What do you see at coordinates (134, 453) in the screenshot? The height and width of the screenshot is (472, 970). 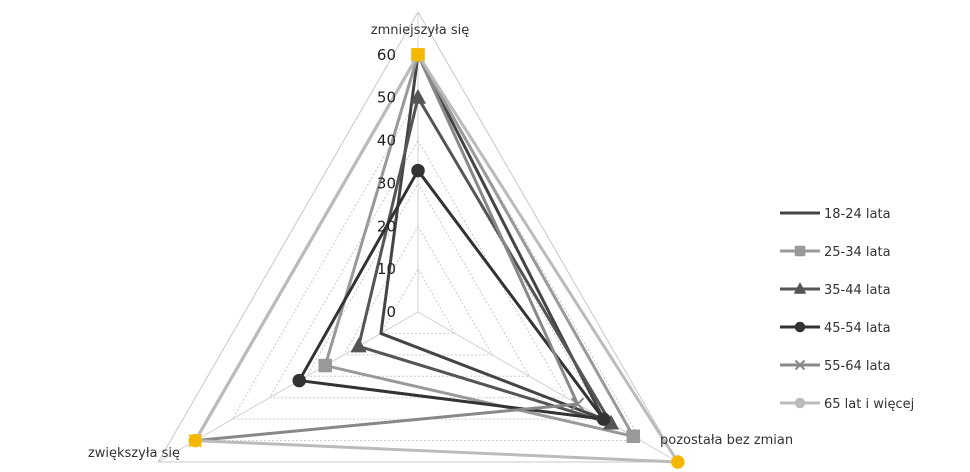 I see `axis-label-zwiekszyla: zwiększyła się` at bounding box center [134, 453].